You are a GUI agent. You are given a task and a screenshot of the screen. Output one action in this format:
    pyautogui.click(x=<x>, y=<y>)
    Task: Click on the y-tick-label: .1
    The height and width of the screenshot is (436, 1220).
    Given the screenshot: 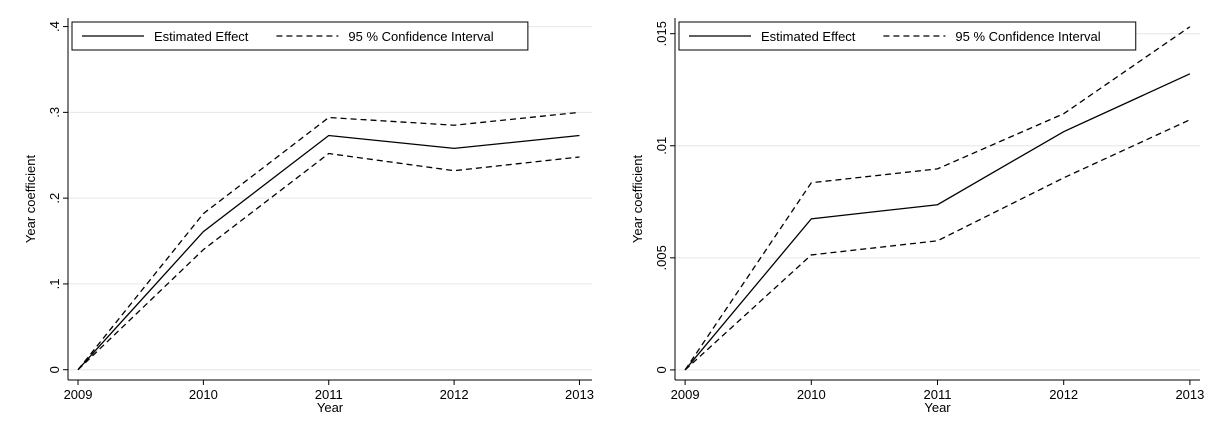 What is the action you would take?
    pyautogui.click(x=54, y=284)
    